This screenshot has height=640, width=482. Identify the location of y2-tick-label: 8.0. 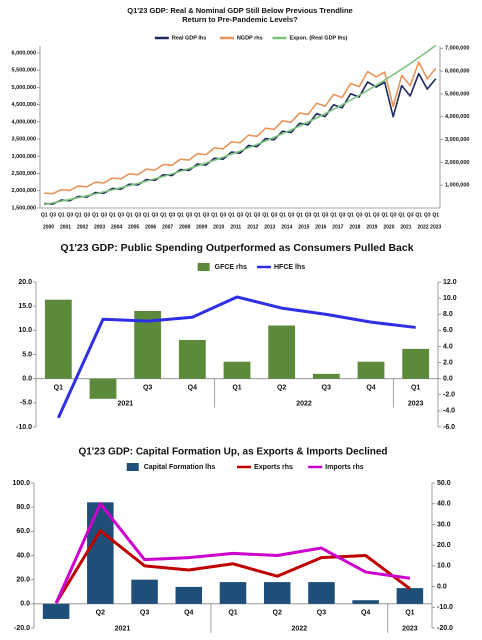
(448, 314).